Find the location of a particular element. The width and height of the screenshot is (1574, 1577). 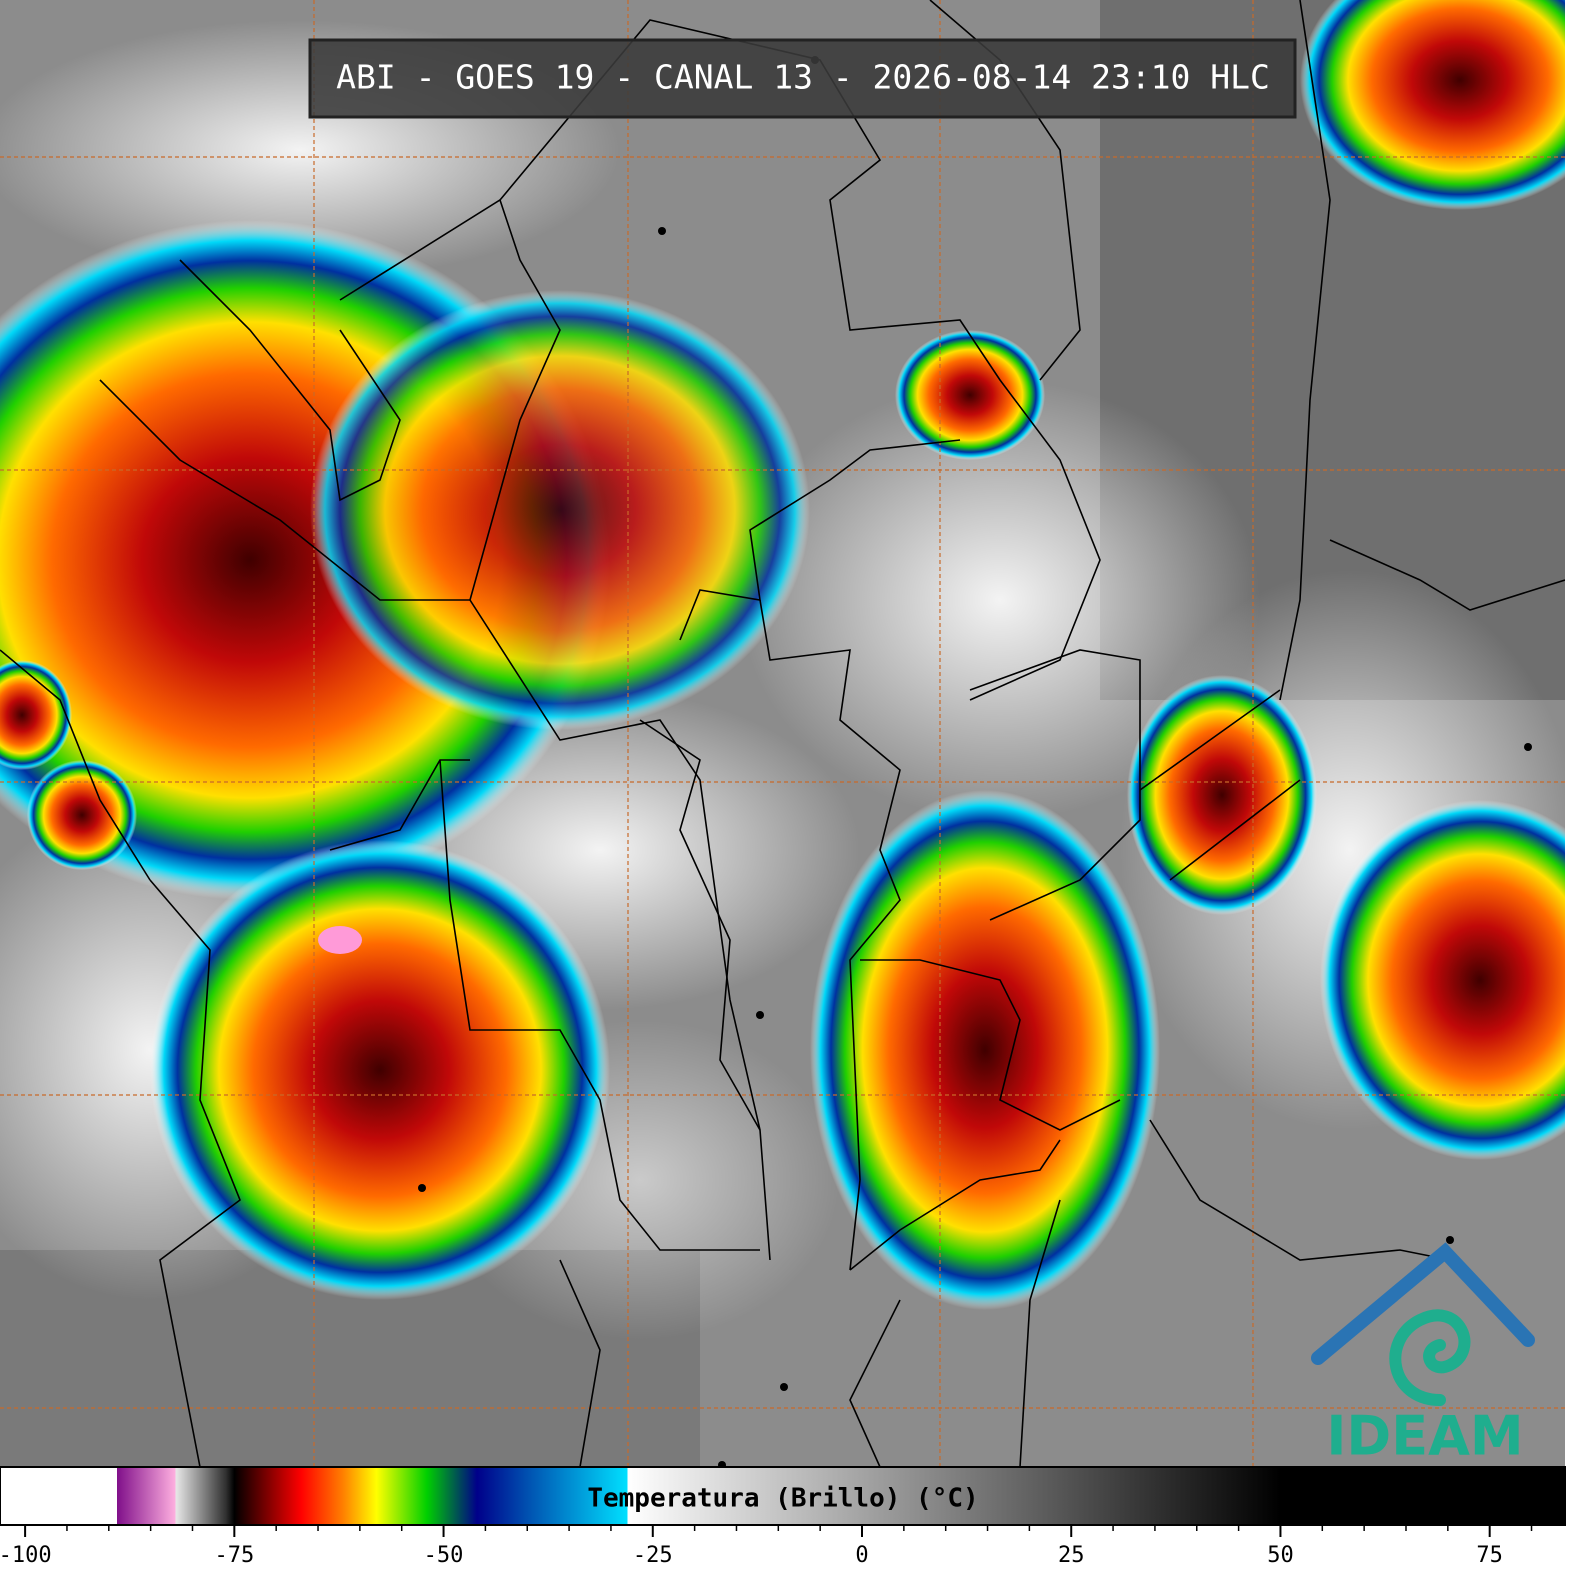

colorbar-scale is located at coordinates (783, 1496).